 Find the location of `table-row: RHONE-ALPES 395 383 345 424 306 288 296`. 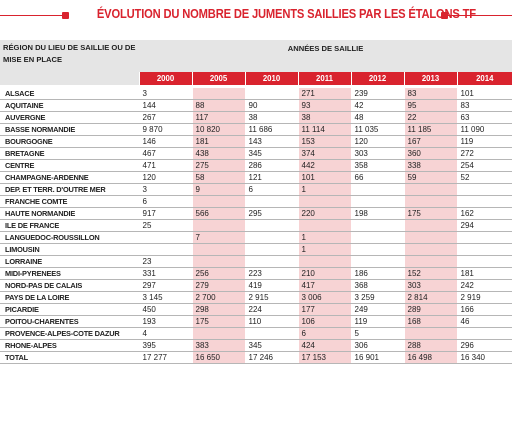

table-row: RHONE-ALPES 395 383 345 424 306 288 296 is located at coordinates (256, 345).